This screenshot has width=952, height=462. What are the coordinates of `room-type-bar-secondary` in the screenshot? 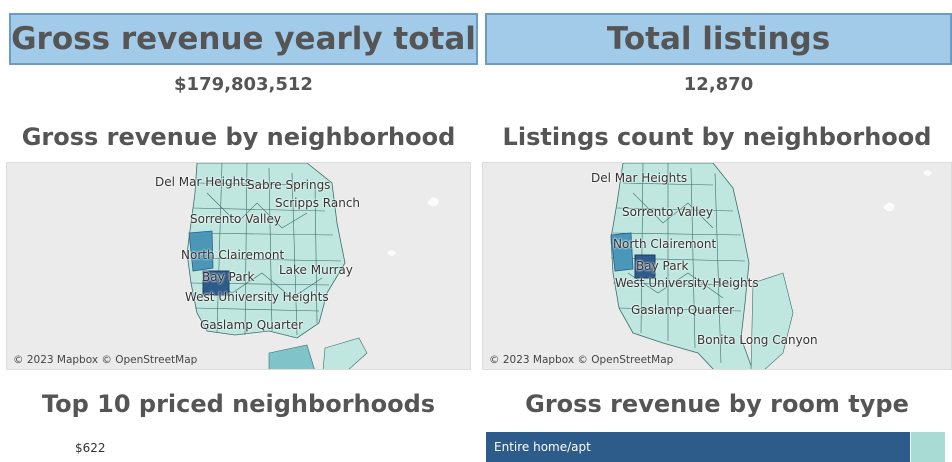 It's located at (928, 447).